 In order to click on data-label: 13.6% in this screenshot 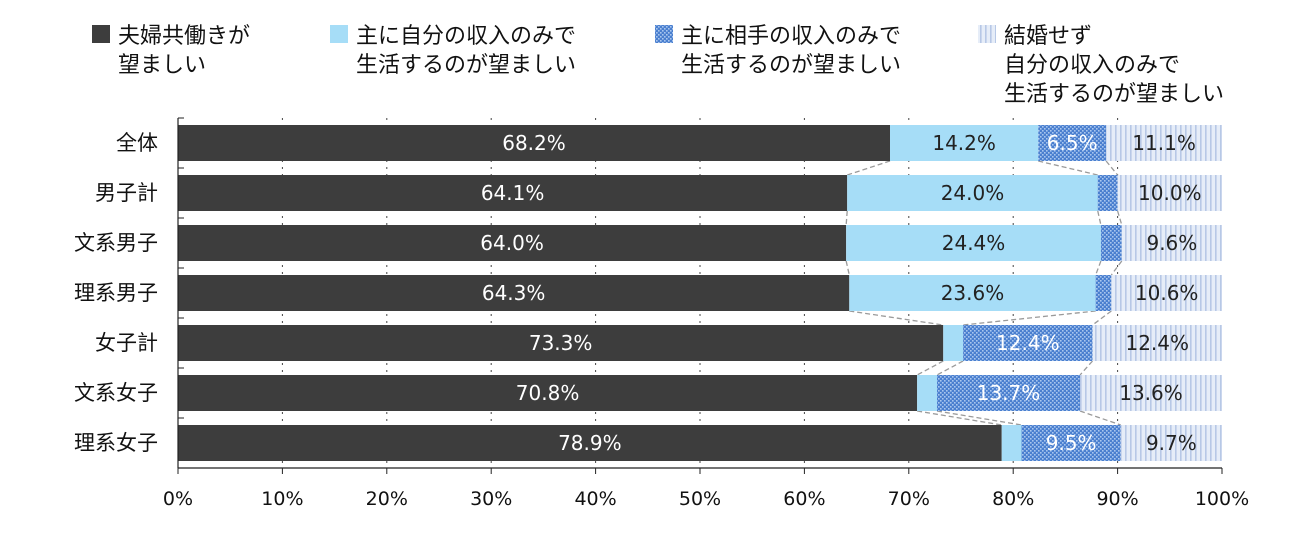, I will do `click(1151, 393)`.